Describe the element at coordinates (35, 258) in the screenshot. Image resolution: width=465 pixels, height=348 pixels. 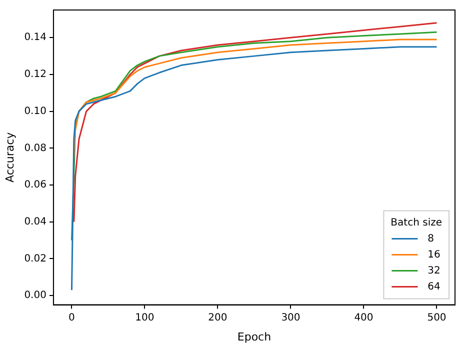
I see `y-tick-label: 0.02` at that location.